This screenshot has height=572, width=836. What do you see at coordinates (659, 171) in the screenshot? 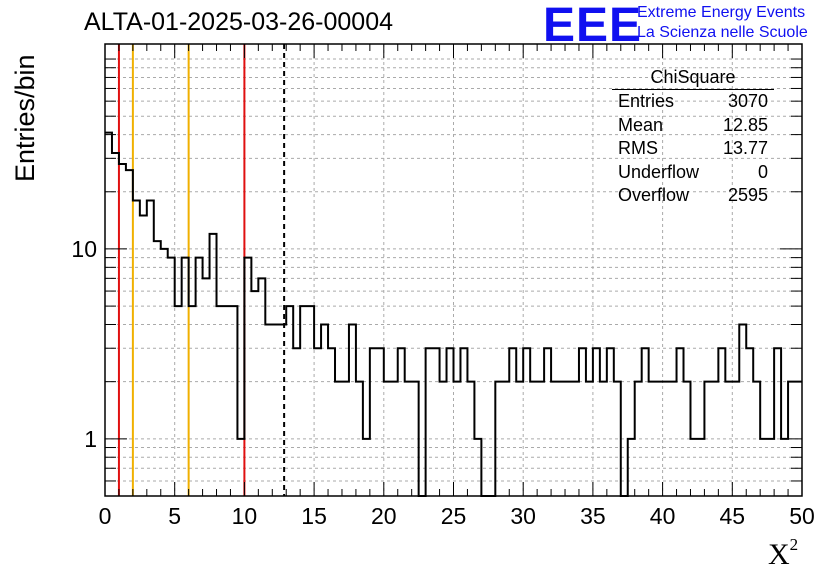
I see `stats-row-name: Underflow` at bounding box center [659, 171].